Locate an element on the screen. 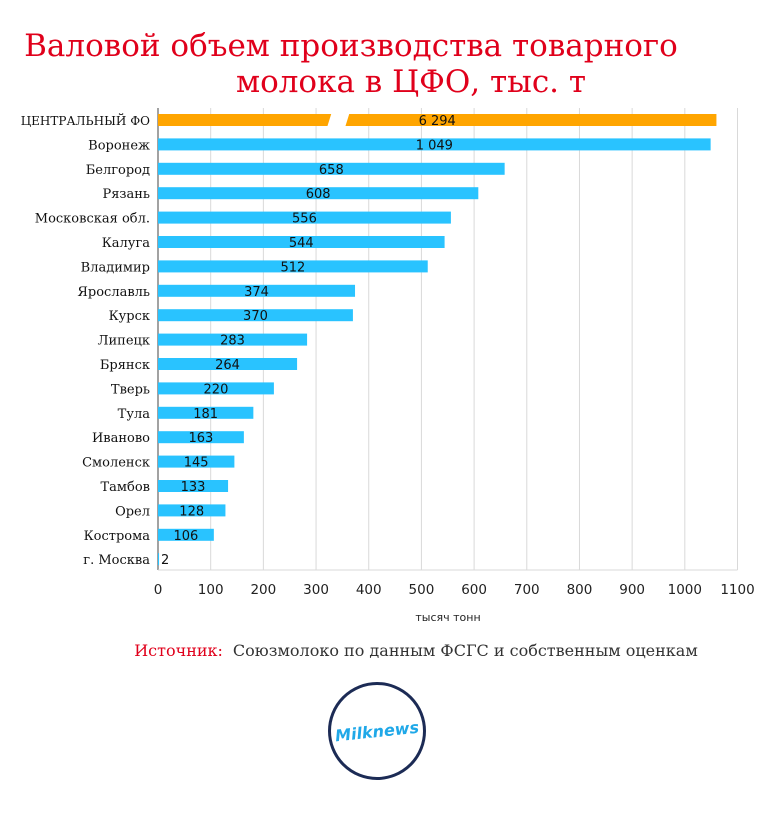  data-label: 6 294 is located at coordinates (437, 121).